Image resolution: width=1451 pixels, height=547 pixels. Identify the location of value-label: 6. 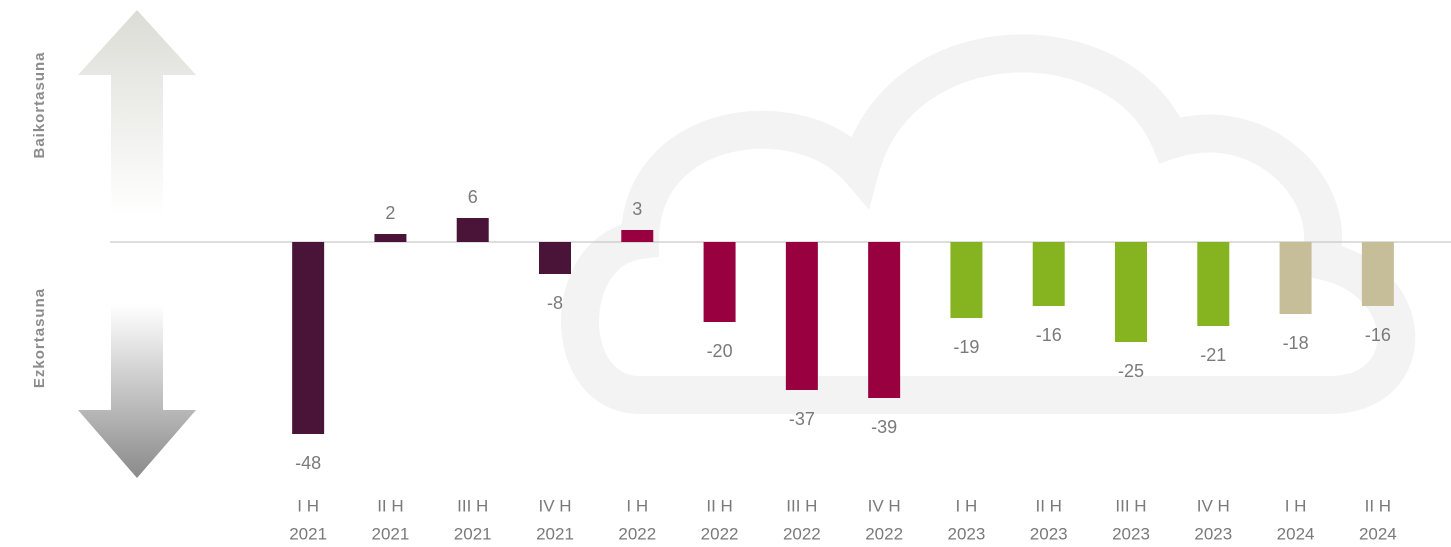
(473, 197).